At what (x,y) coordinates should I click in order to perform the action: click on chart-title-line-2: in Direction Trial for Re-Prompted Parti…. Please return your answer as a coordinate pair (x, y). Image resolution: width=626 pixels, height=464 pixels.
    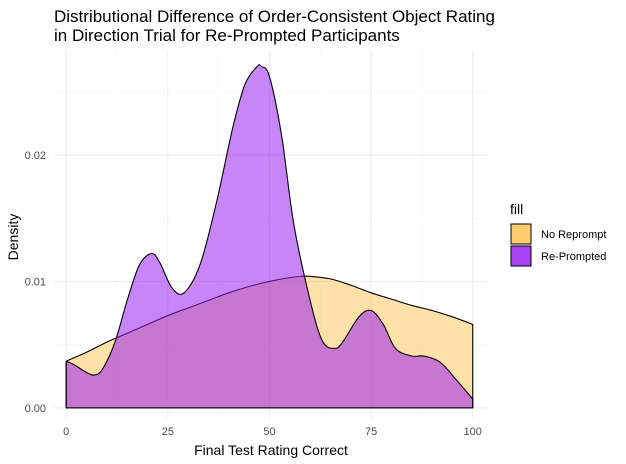
    Looking at the image, I should click on (227, 35).